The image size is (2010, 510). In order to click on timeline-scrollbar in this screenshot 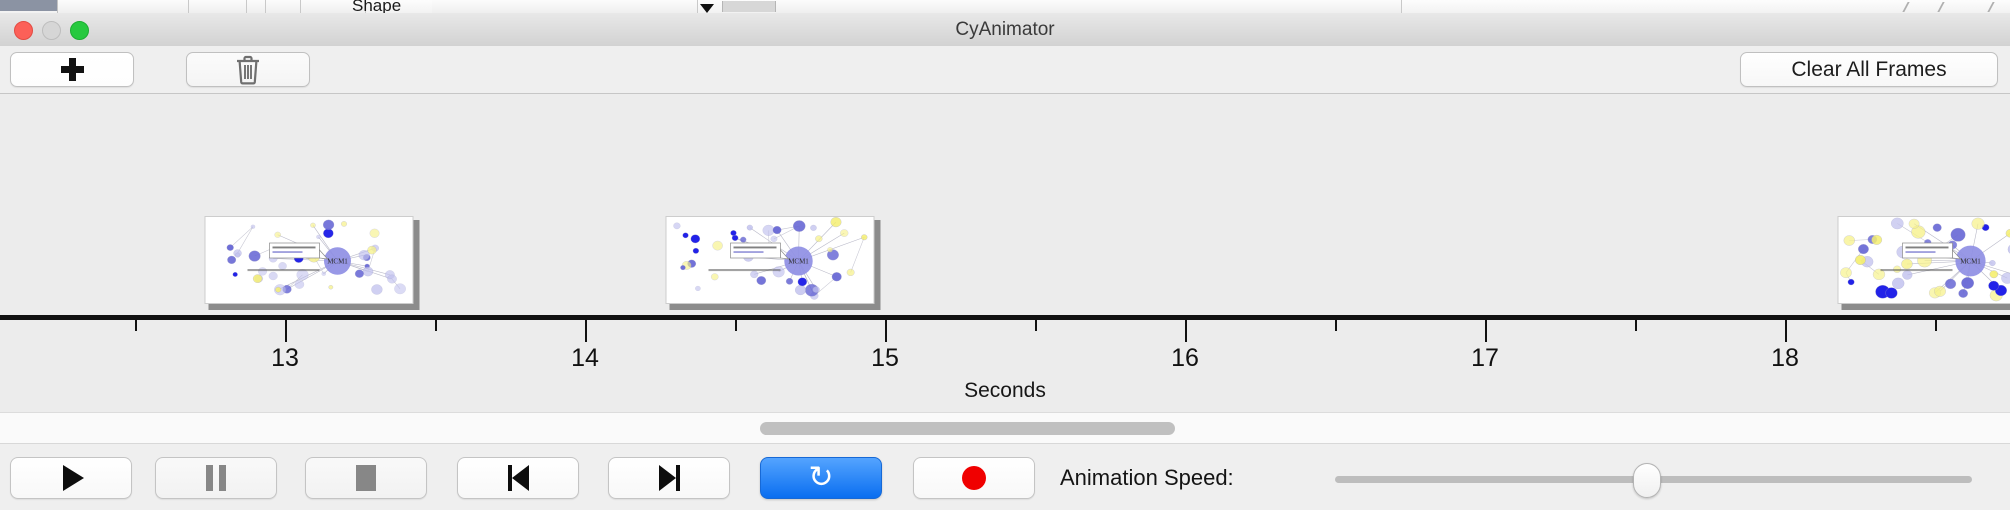, I will do `click(1005, 428)`.